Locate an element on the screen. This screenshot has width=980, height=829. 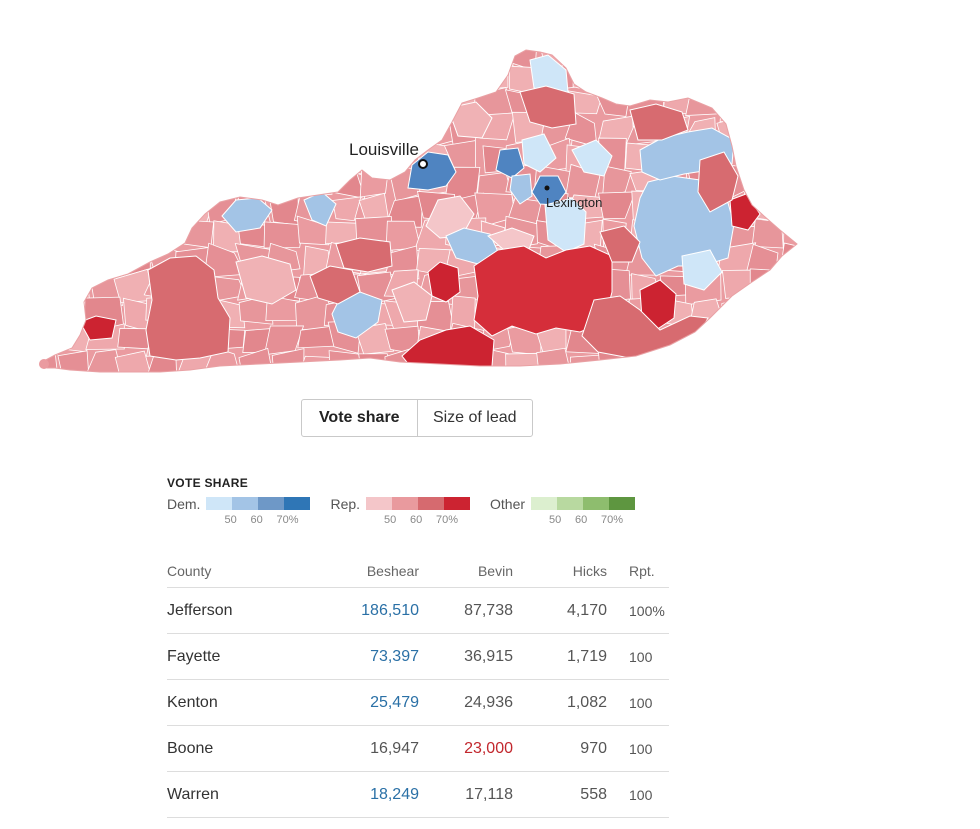
county-woodford-blue is located at coordinates (521, 189).